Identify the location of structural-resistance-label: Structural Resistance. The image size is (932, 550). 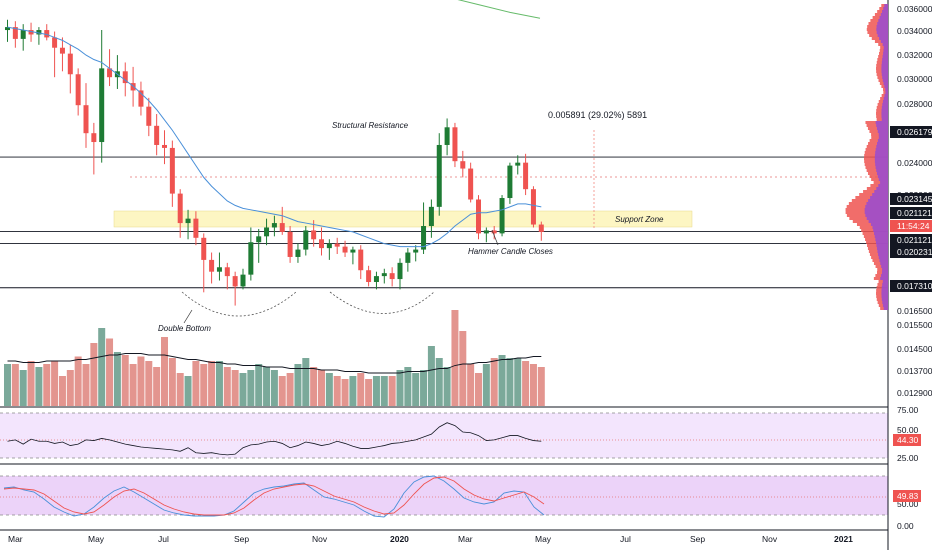
(370, 125).